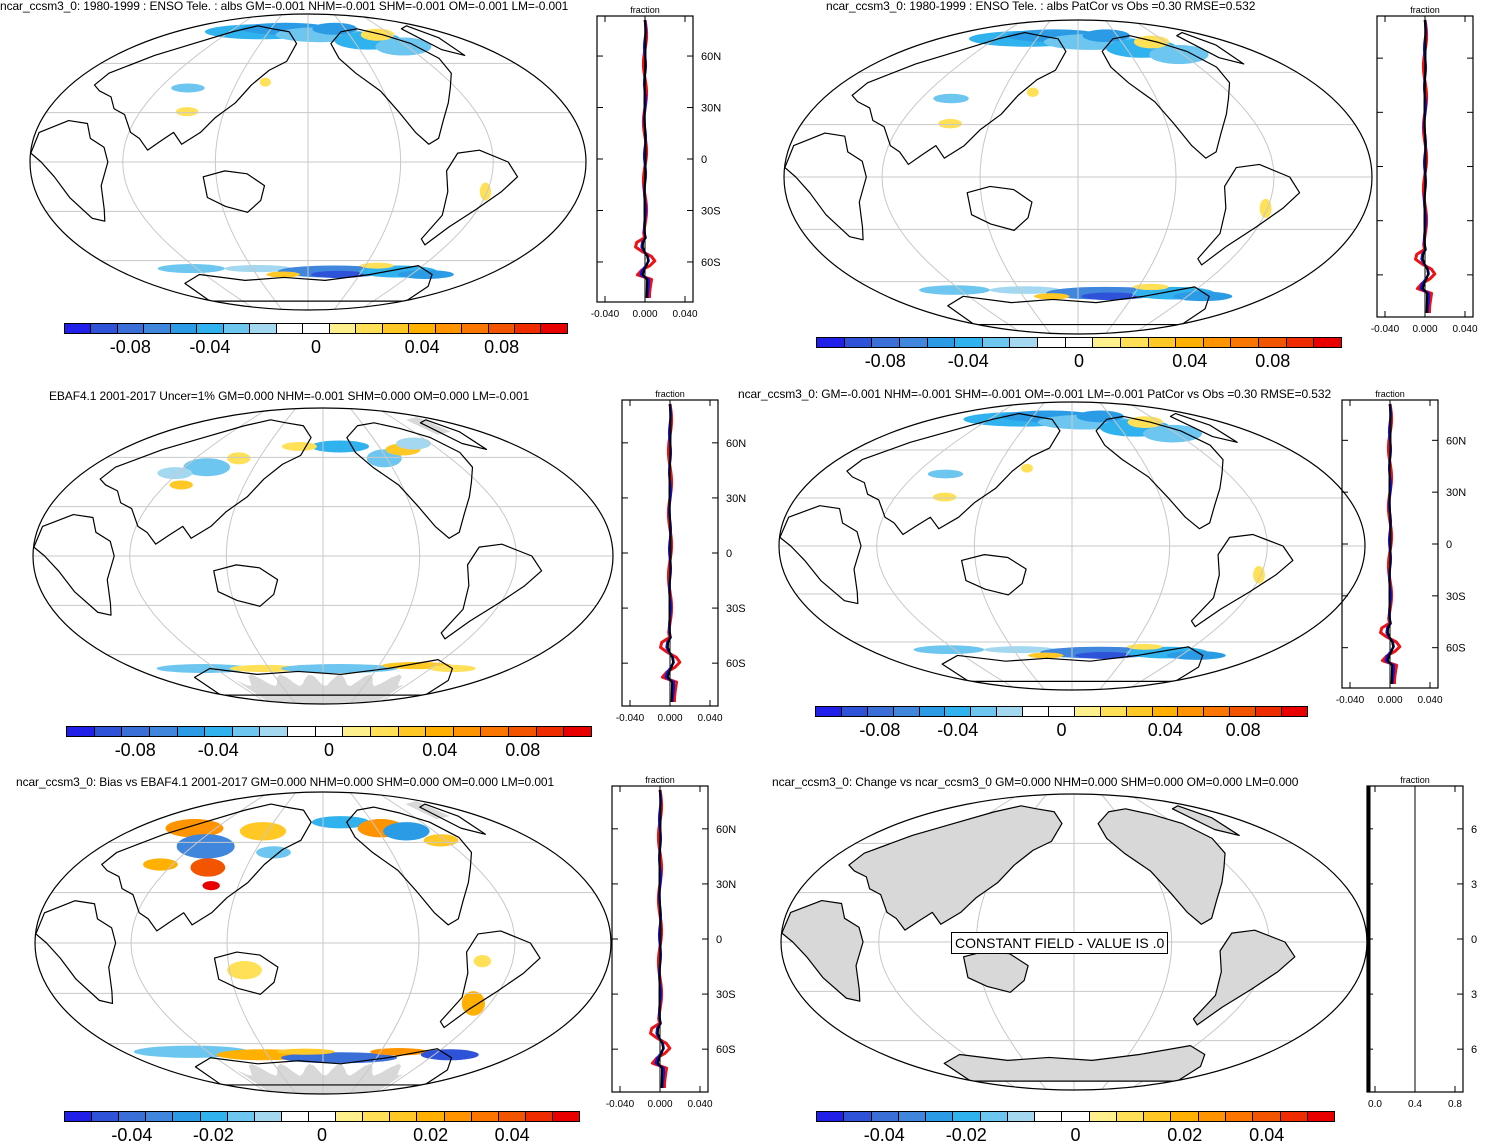  I want to click on profile-x-tick-label: 0.0, so click(1375, 1104).